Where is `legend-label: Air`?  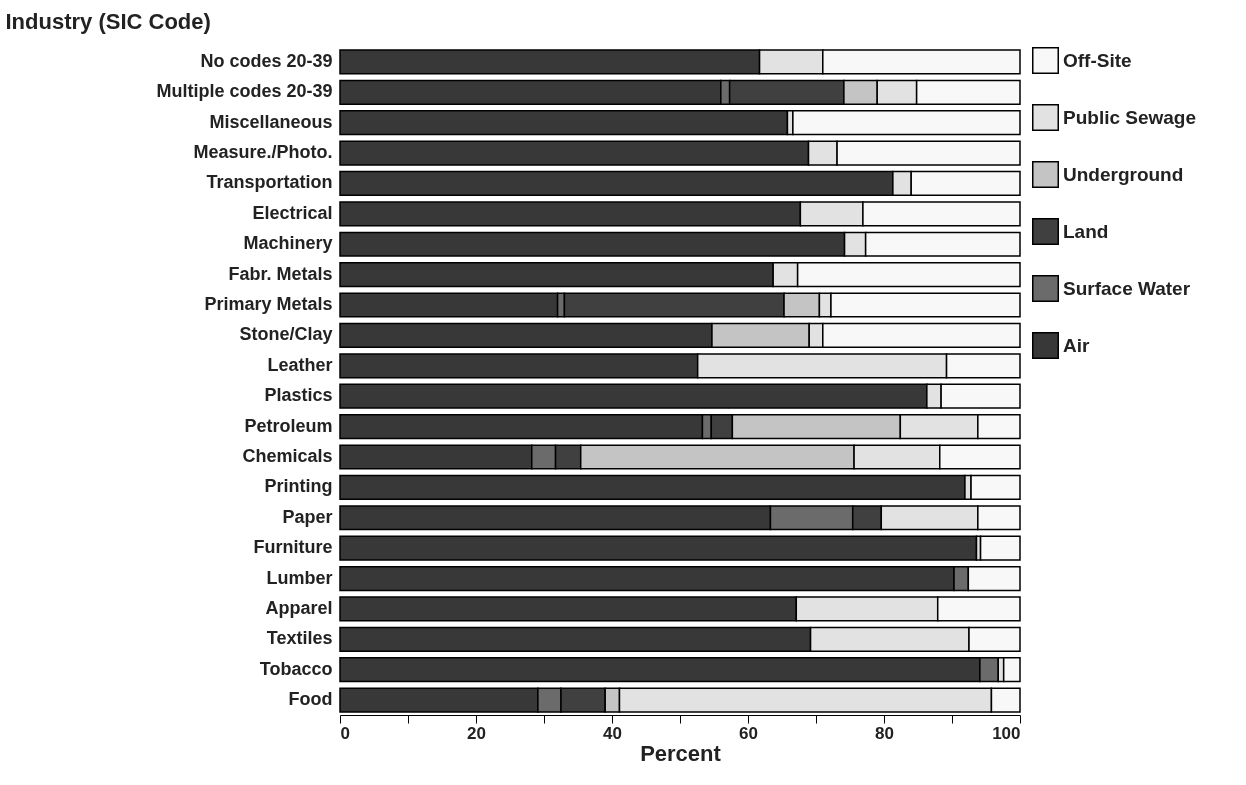 legend-label: Air is located at coordinates (1076, 345).